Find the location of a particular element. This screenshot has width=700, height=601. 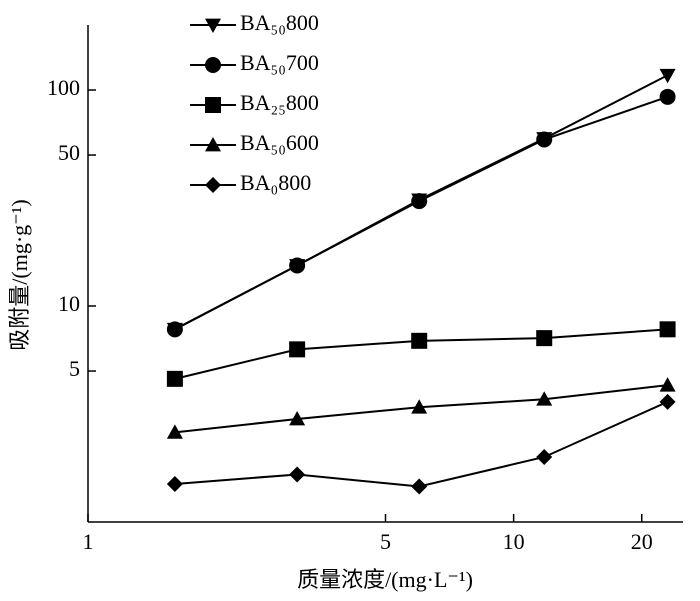

x-tick-label: 20 is located at coordinates (642, 541).